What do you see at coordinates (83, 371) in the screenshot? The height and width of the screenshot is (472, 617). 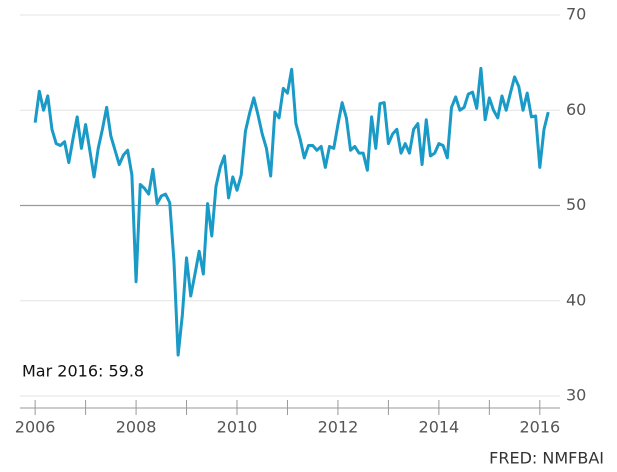 I see `annotation: Mar 2016: 59.8` at bounding box center [83, 371].